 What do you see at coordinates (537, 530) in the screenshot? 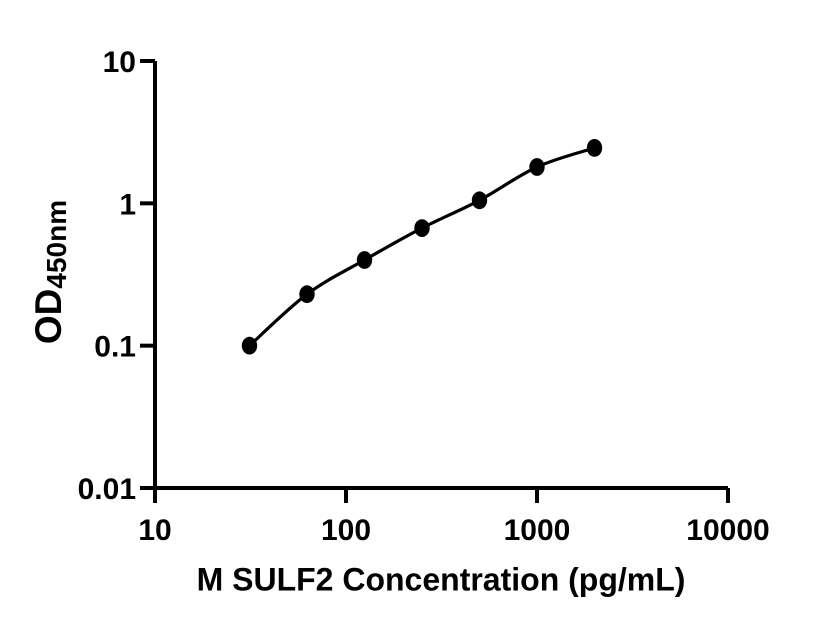
I see `x-tick-label: 1000` at bounding box center [537, 530].